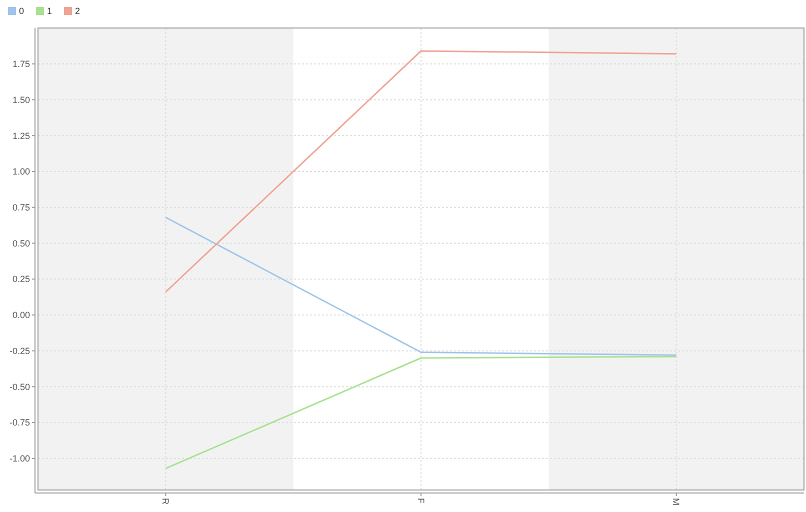  What do you see at coordinates (19, 387) in the screenshot?
I see `y-tick-label: -0.50` at bounding box center [19, 387].